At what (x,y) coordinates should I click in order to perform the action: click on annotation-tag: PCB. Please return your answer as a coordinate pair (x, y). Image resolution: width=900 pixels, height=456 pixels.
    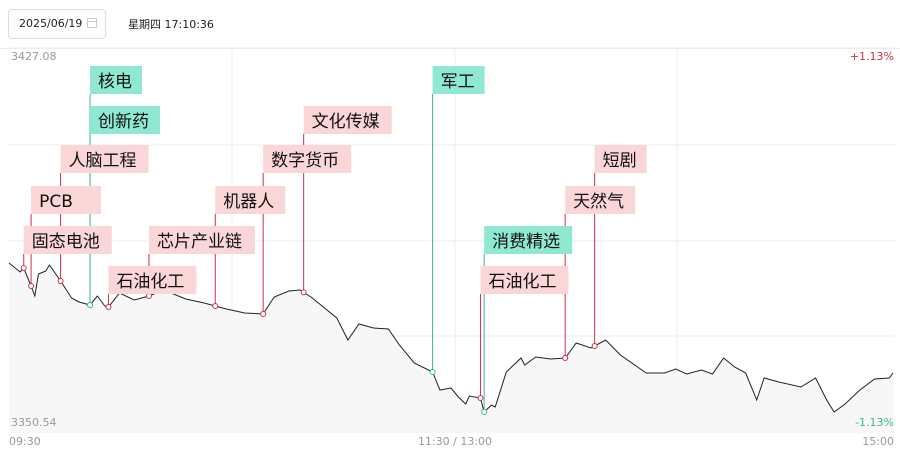
    Looking at the image, I should click on (66, 200).